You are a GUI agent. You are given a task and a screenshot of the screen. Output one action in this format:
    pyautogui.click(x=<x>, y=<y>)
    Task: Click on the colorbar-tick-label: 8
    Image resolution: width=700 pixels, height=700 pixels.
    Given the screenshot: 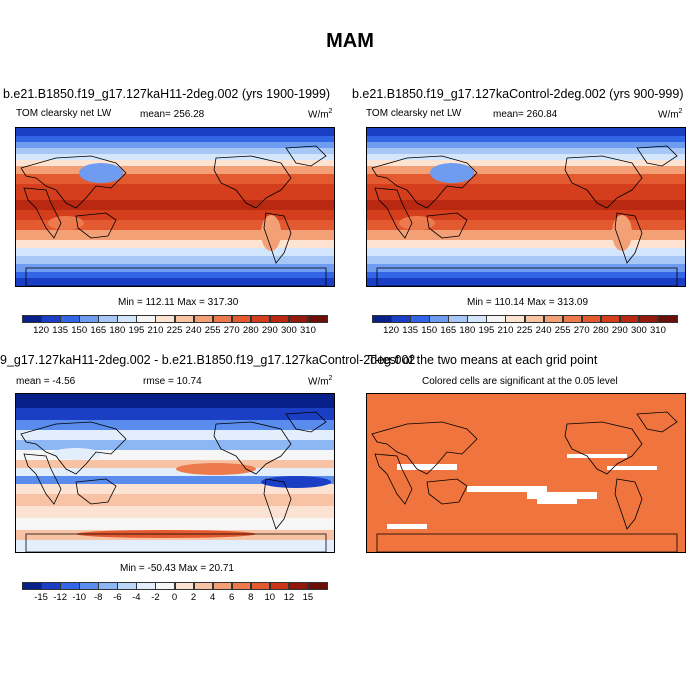 What is the action you would take?
    pyautogui.click(x=251, y=597)
    